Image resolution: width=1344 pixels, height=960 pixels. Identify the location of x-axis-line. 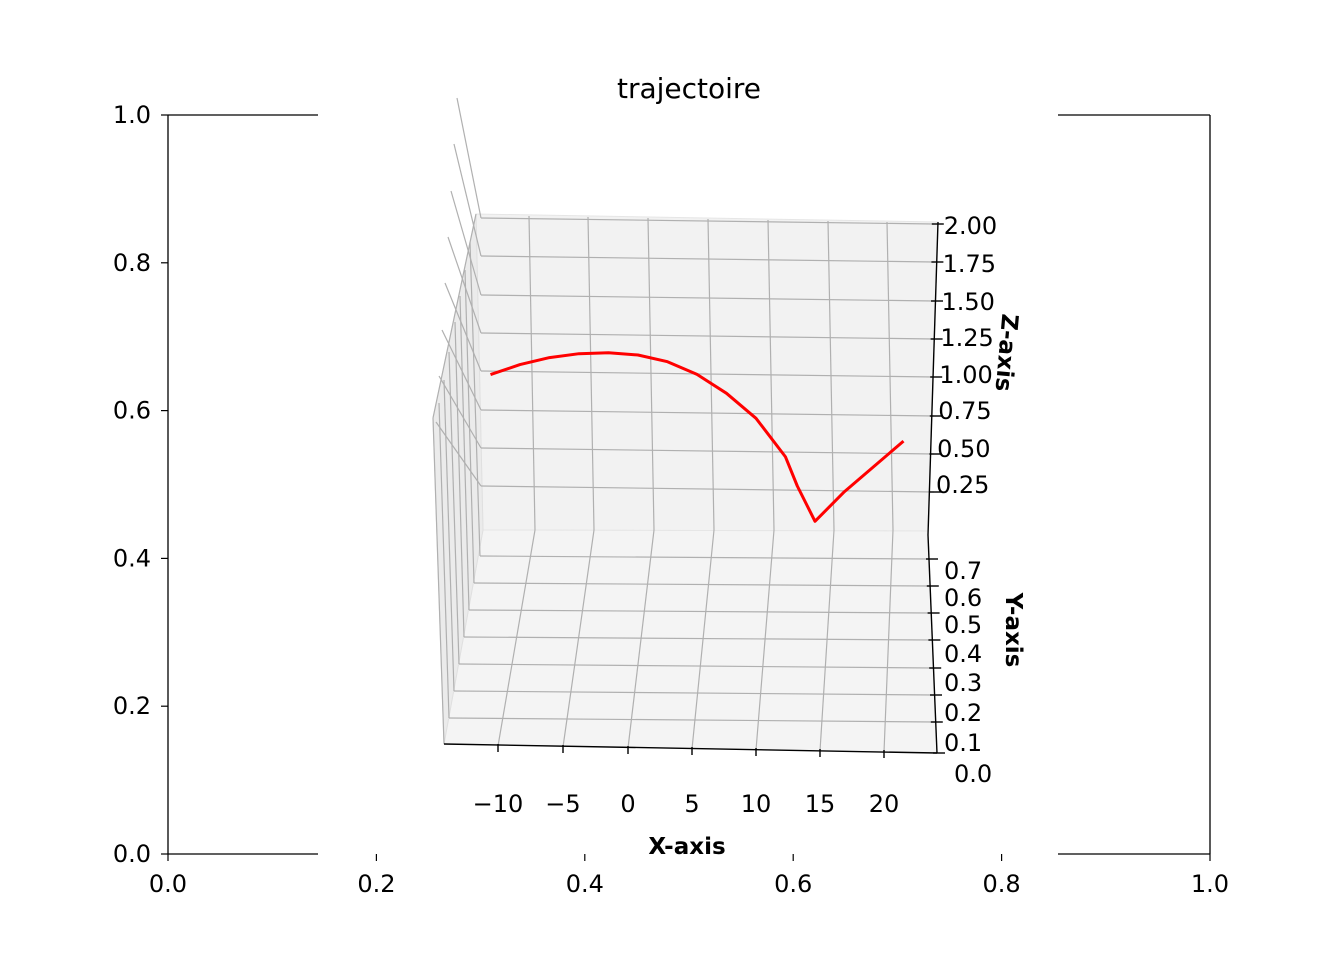
(690, 748).